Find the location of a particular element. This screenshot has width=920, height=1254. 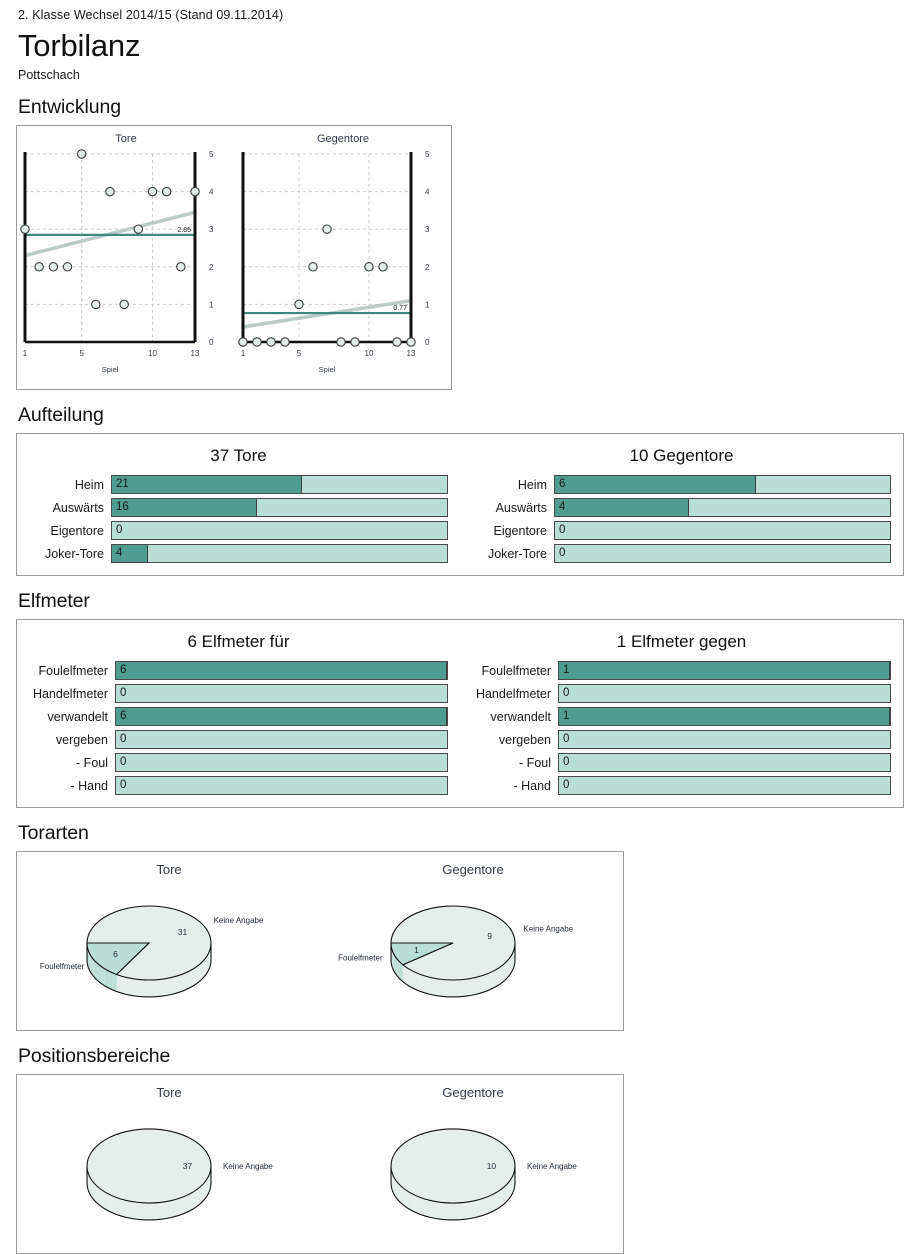

bar-track: 4 is located at coordinates (279, 553).